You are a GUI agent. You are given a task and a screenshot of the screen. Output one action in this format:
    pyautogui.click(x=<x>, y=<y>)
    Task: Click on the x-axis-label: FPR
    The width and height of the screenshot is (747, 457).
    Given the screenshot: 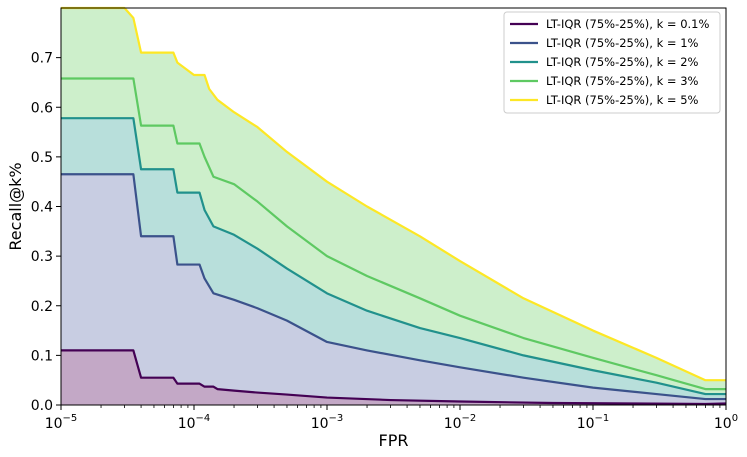 What is the action you would take?
    pyautogui.click(x=394, y=440)
    